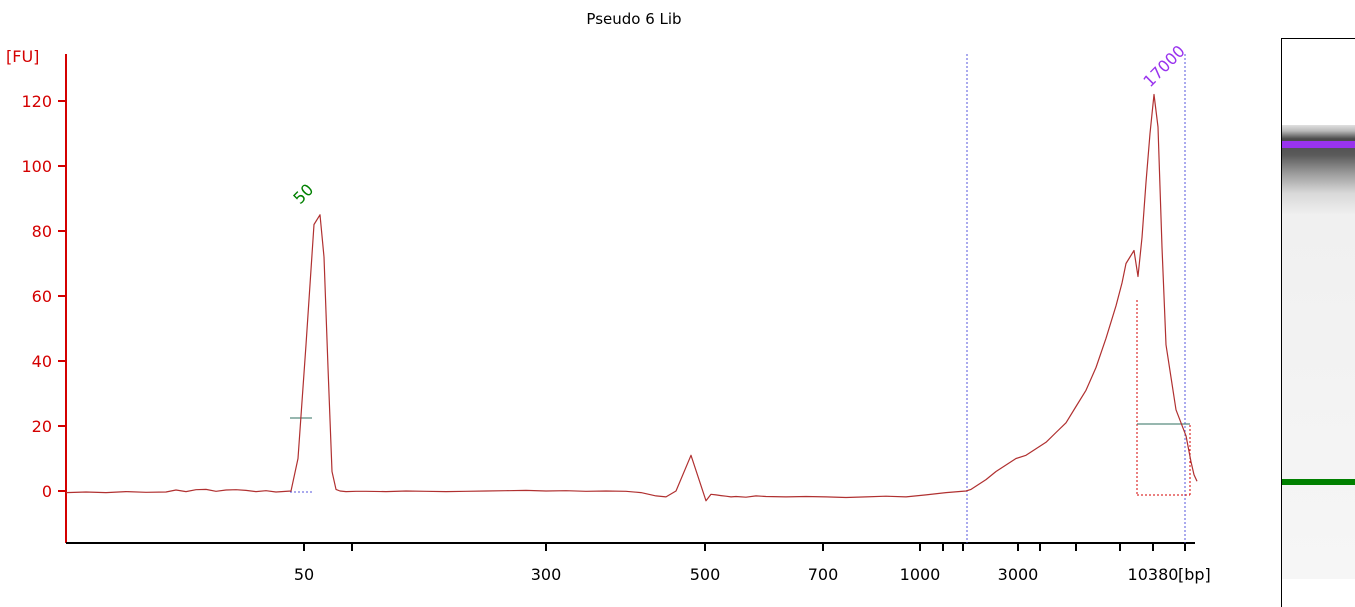 Image resolution: width=1355 pixels, height=607 pixels. Describe the element at coordinates (920, 574) in the screenshot. I see `x-tick-label: 1000` at that location.